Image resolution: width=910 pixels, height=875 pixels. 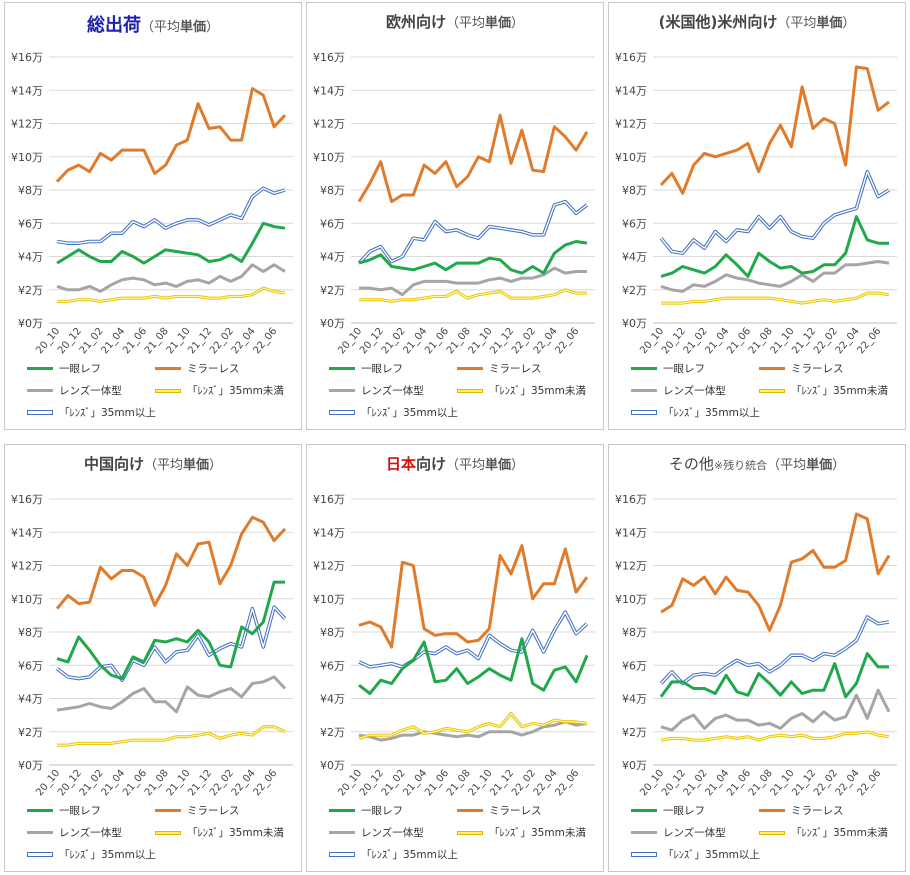 What do you see at coordinates (473, 295) in the screenshot?
I see `series-line-lens-small` at bounding box center [473, 295].